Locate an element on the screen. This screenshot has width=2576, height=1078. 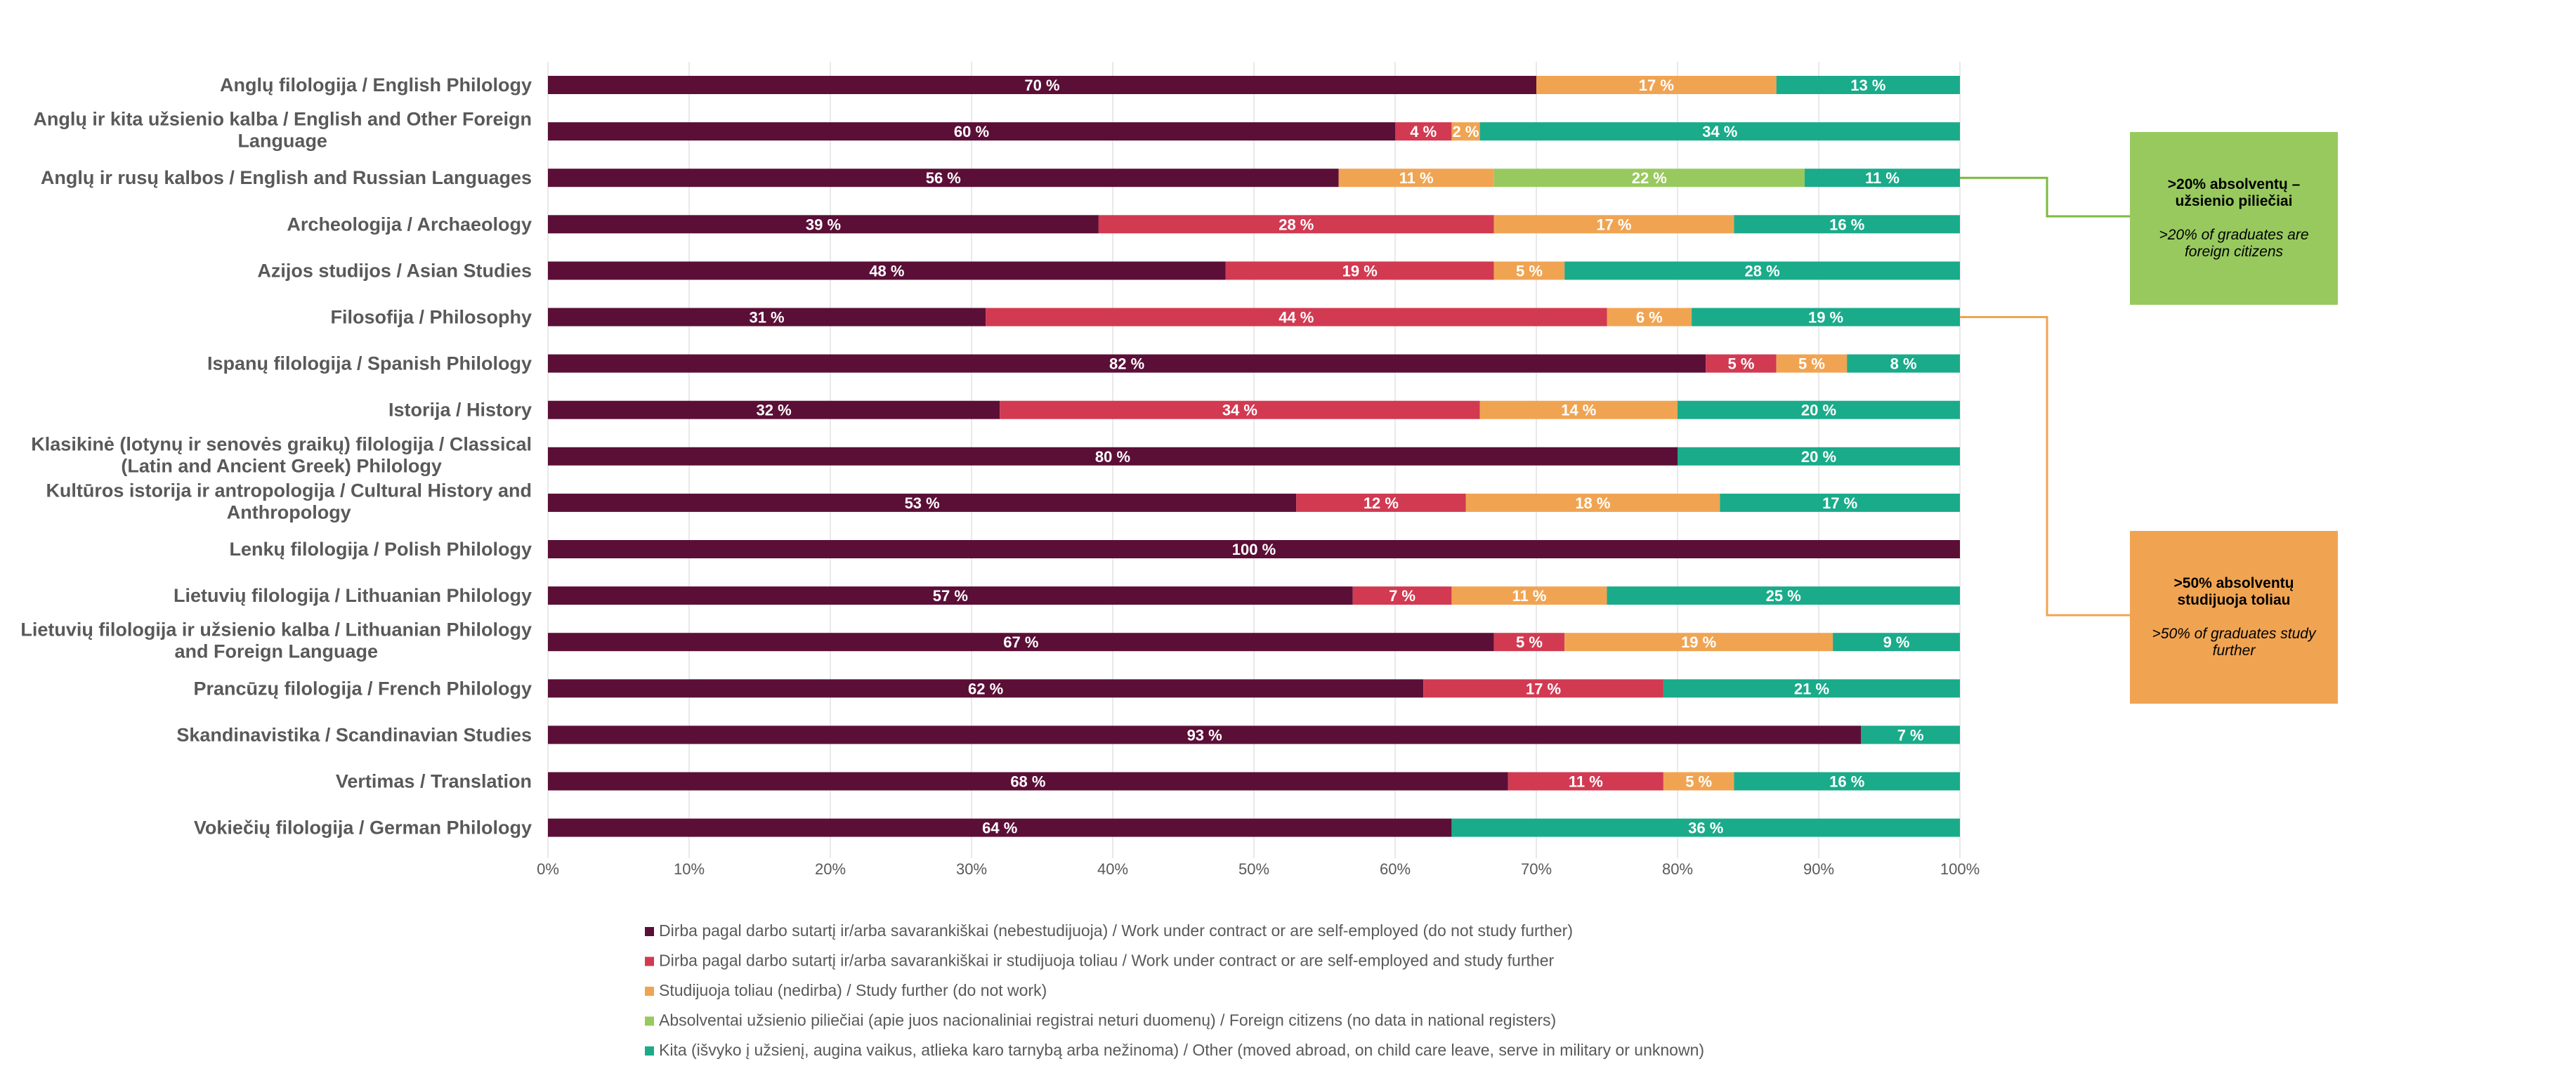
bar-value-label: 16 % is located at coordinates (1847, 224).